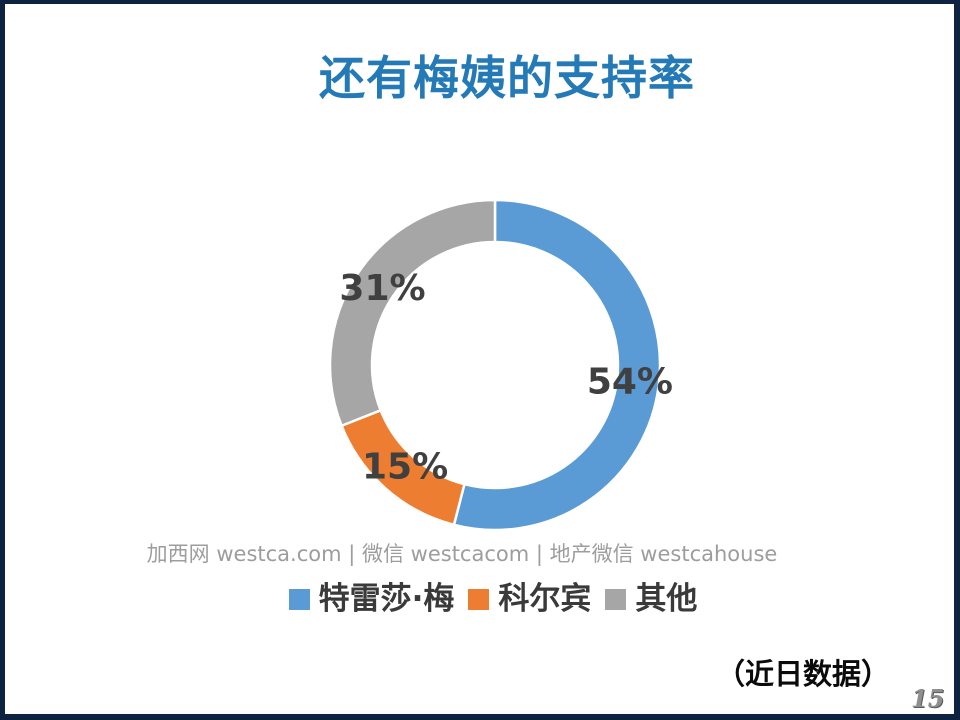  I want to click on legend-item-others: 其他, so click(651, 599).